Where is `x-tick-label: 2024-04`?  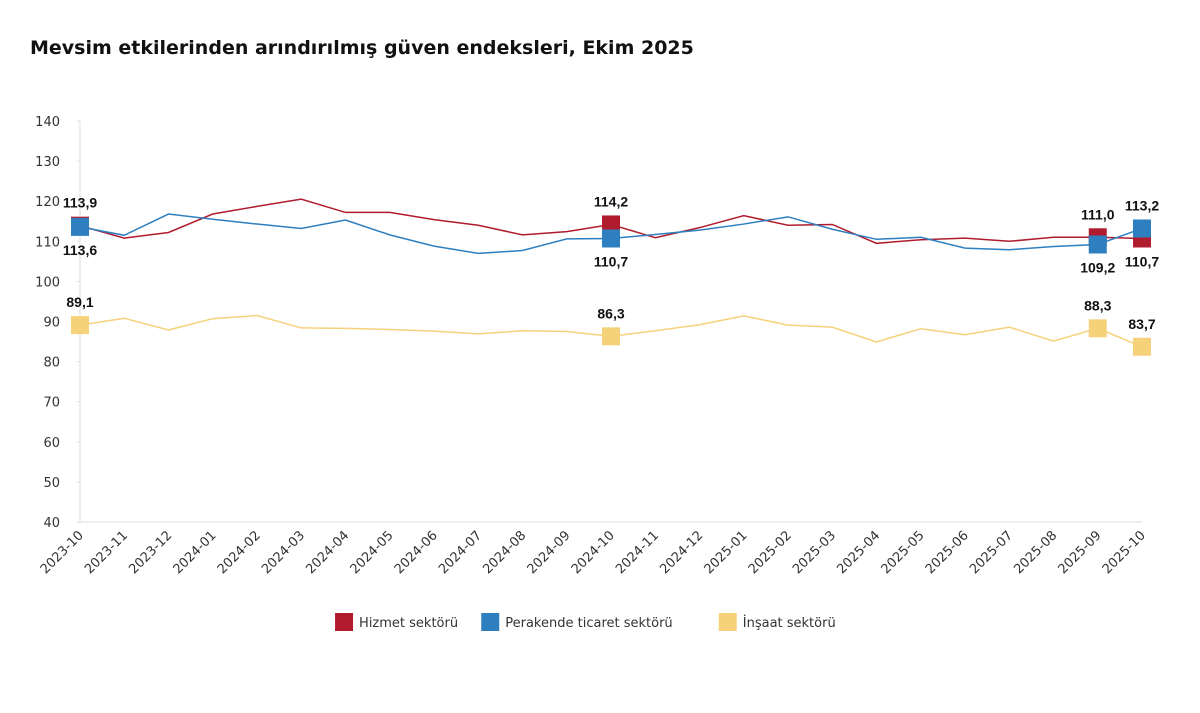 x-tick-label: 2024-04 is located at coordinates (327, 552).